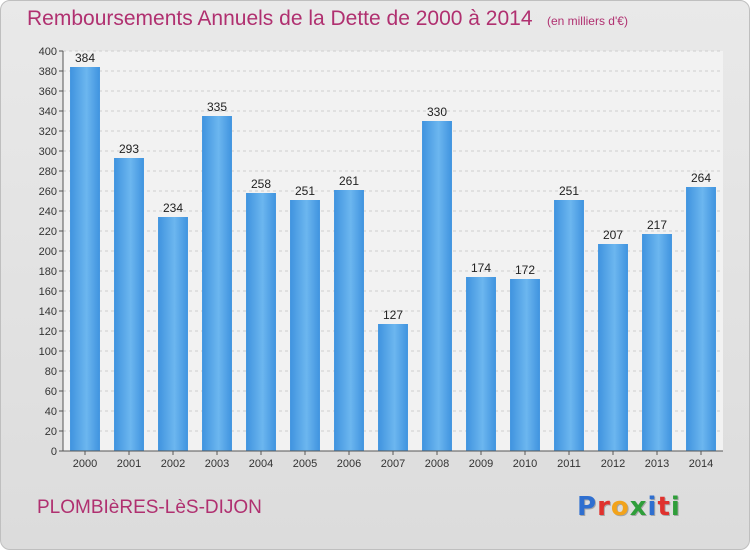 Image resolution: width=750 pixels, height=550 pixels. What do you see at coordinates (701, 464) in the screenshot?
I see `x-tick-label: 2014` at bounding box center [701, 464].